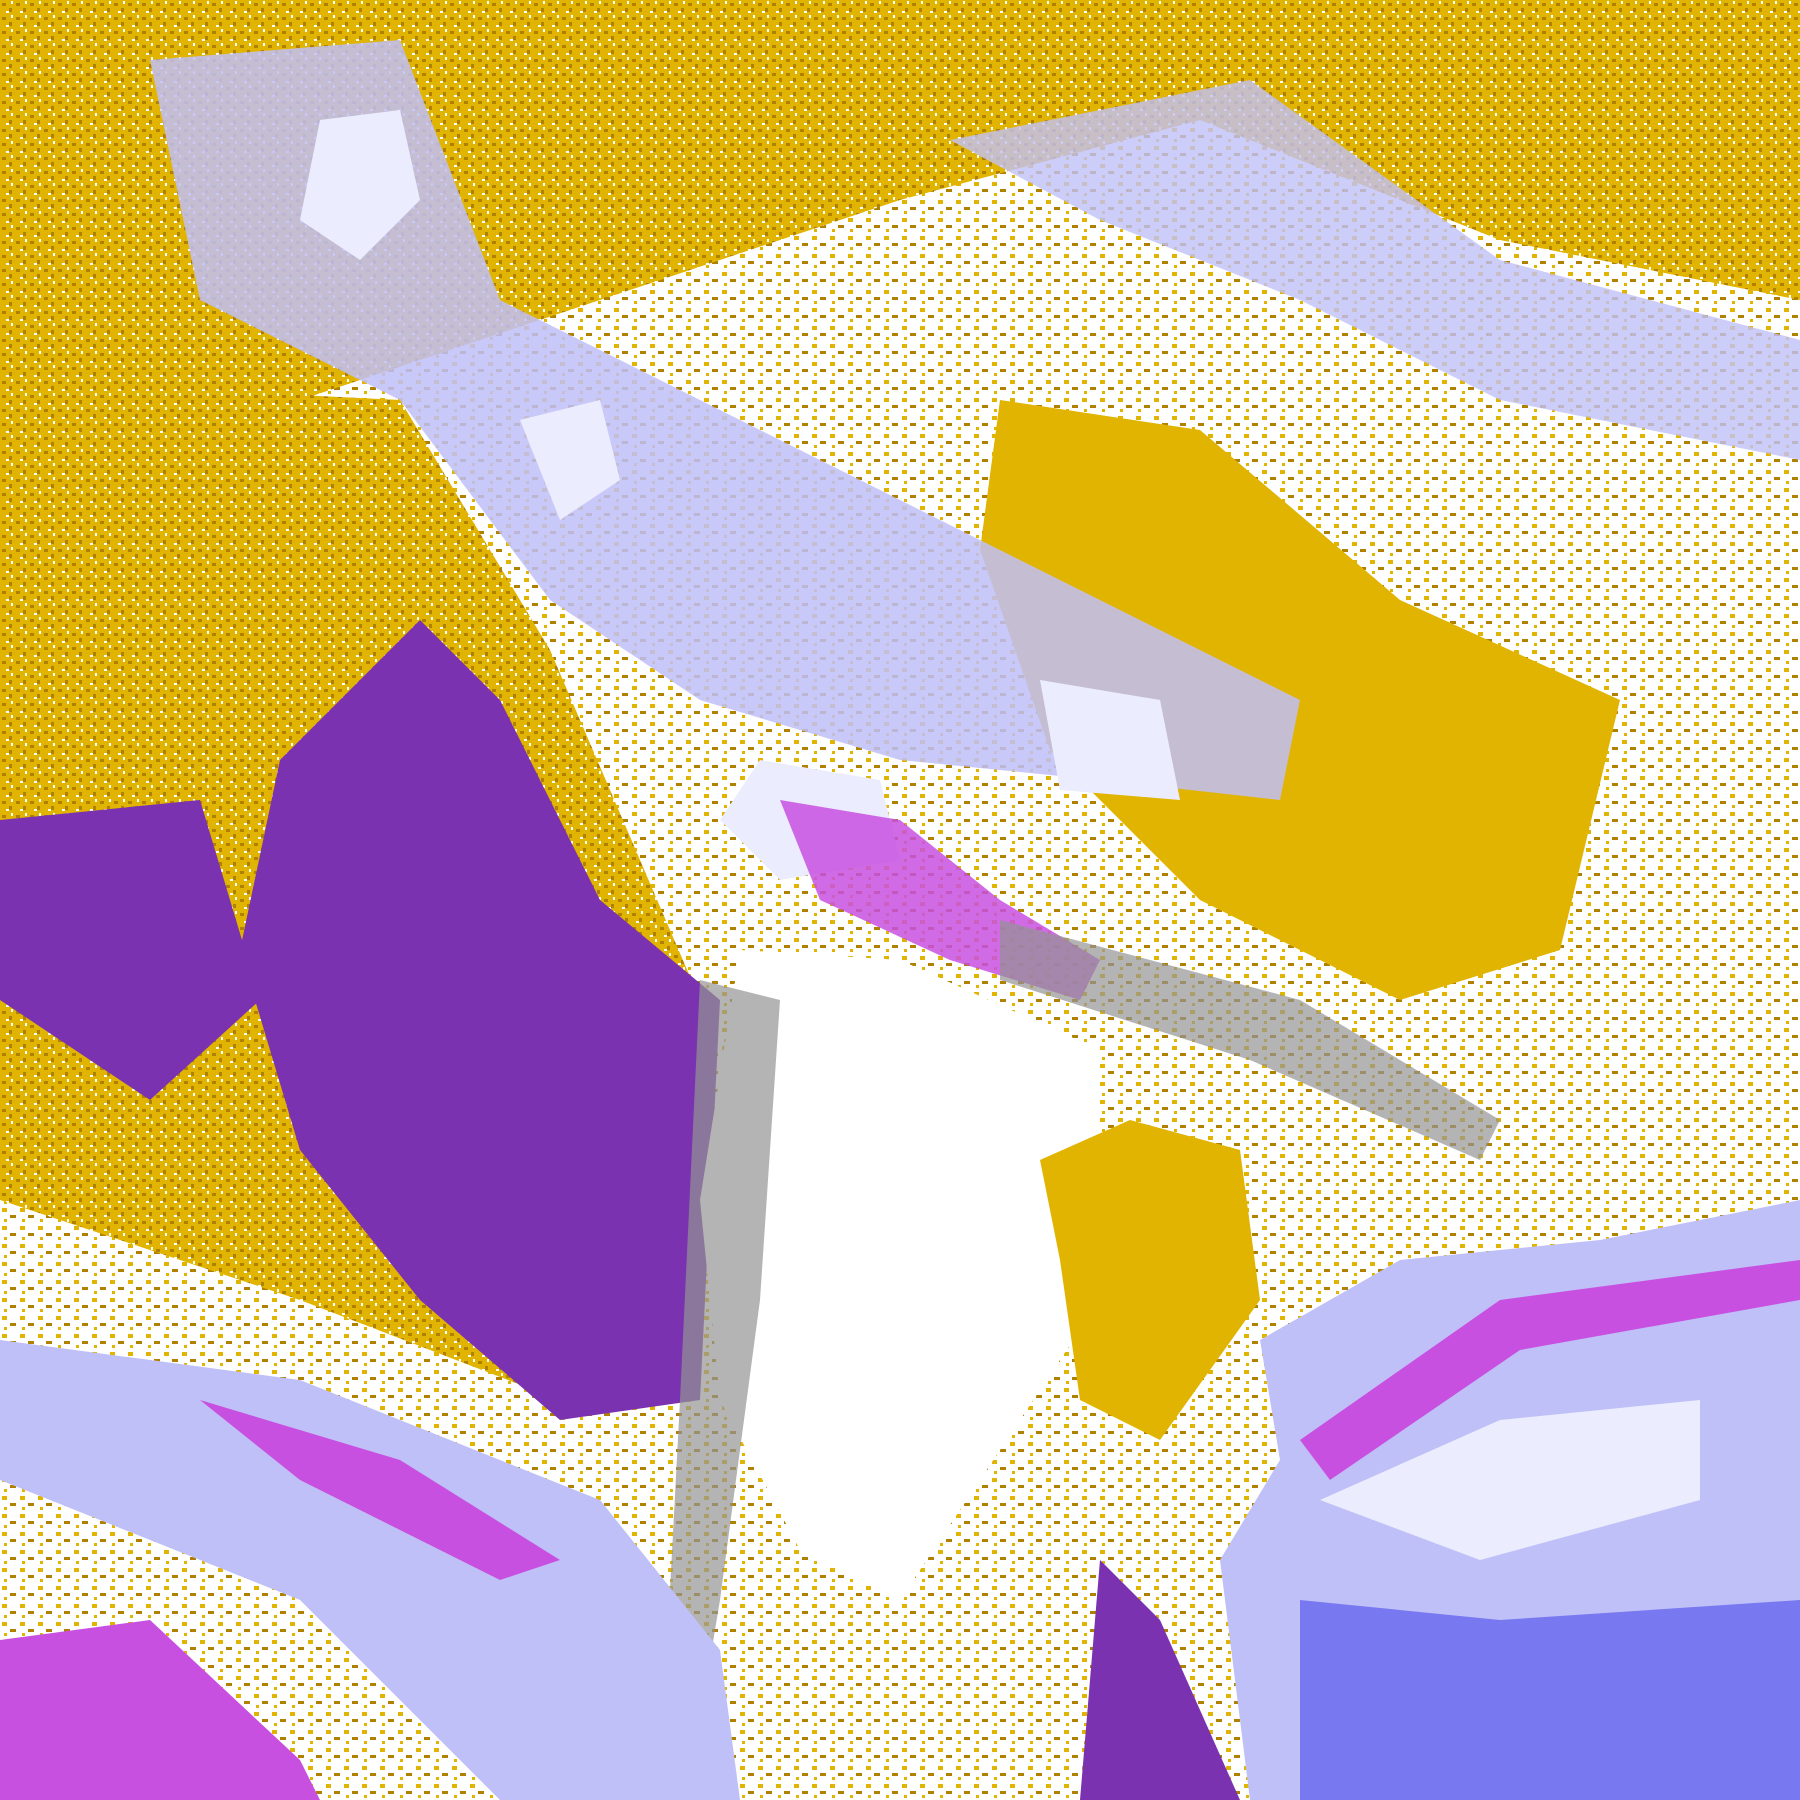 The image size is (1800, 1800). I want to click on southern-land-clear, so click(900, 1275).